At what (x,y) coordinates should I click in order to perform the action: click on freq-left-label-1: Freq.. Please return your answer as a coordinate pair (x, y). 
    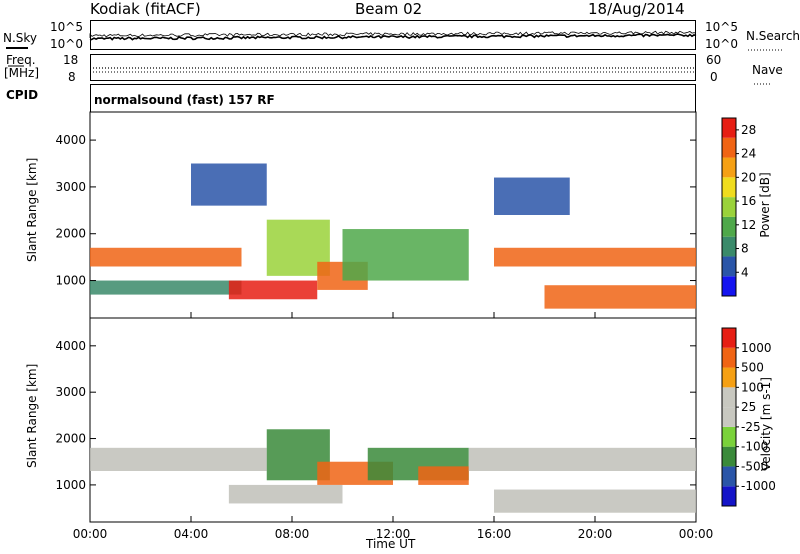
    Looking at the image, I should click on (21, 60).